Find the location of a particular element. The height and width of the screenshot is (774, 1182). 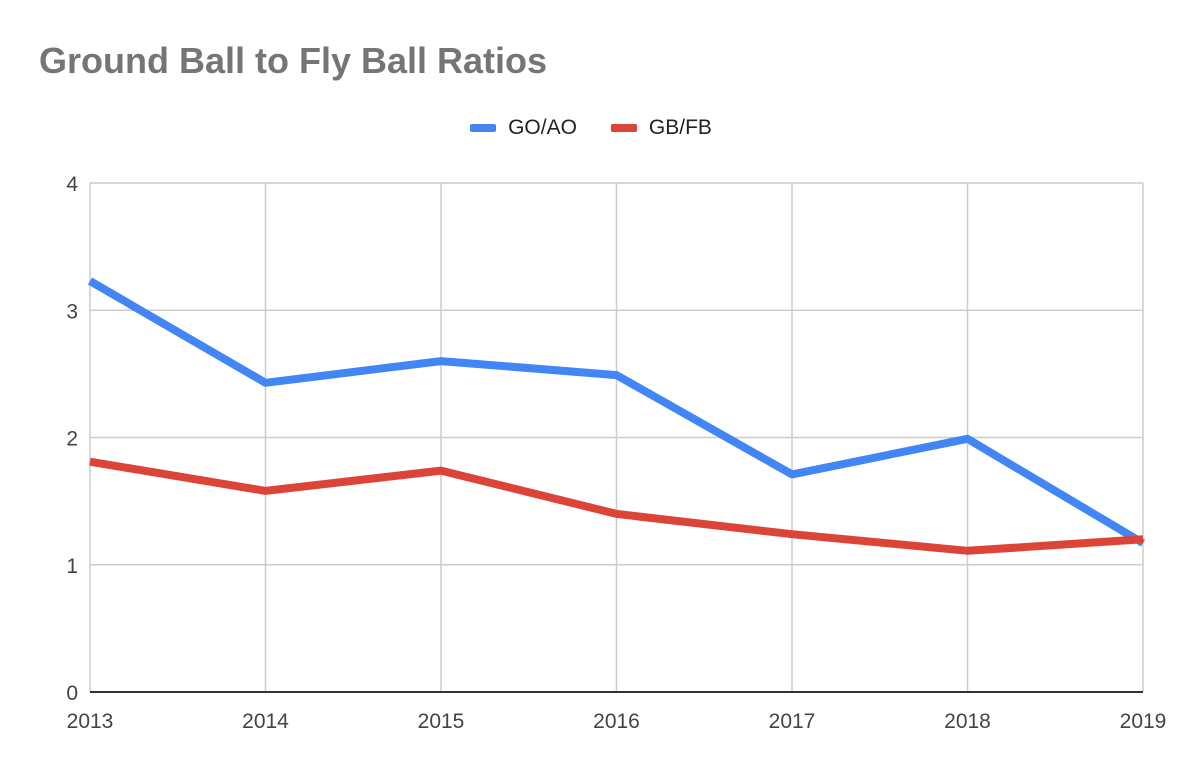

legend-item-series-1: GB/FB is located at coordinates (661, 128).